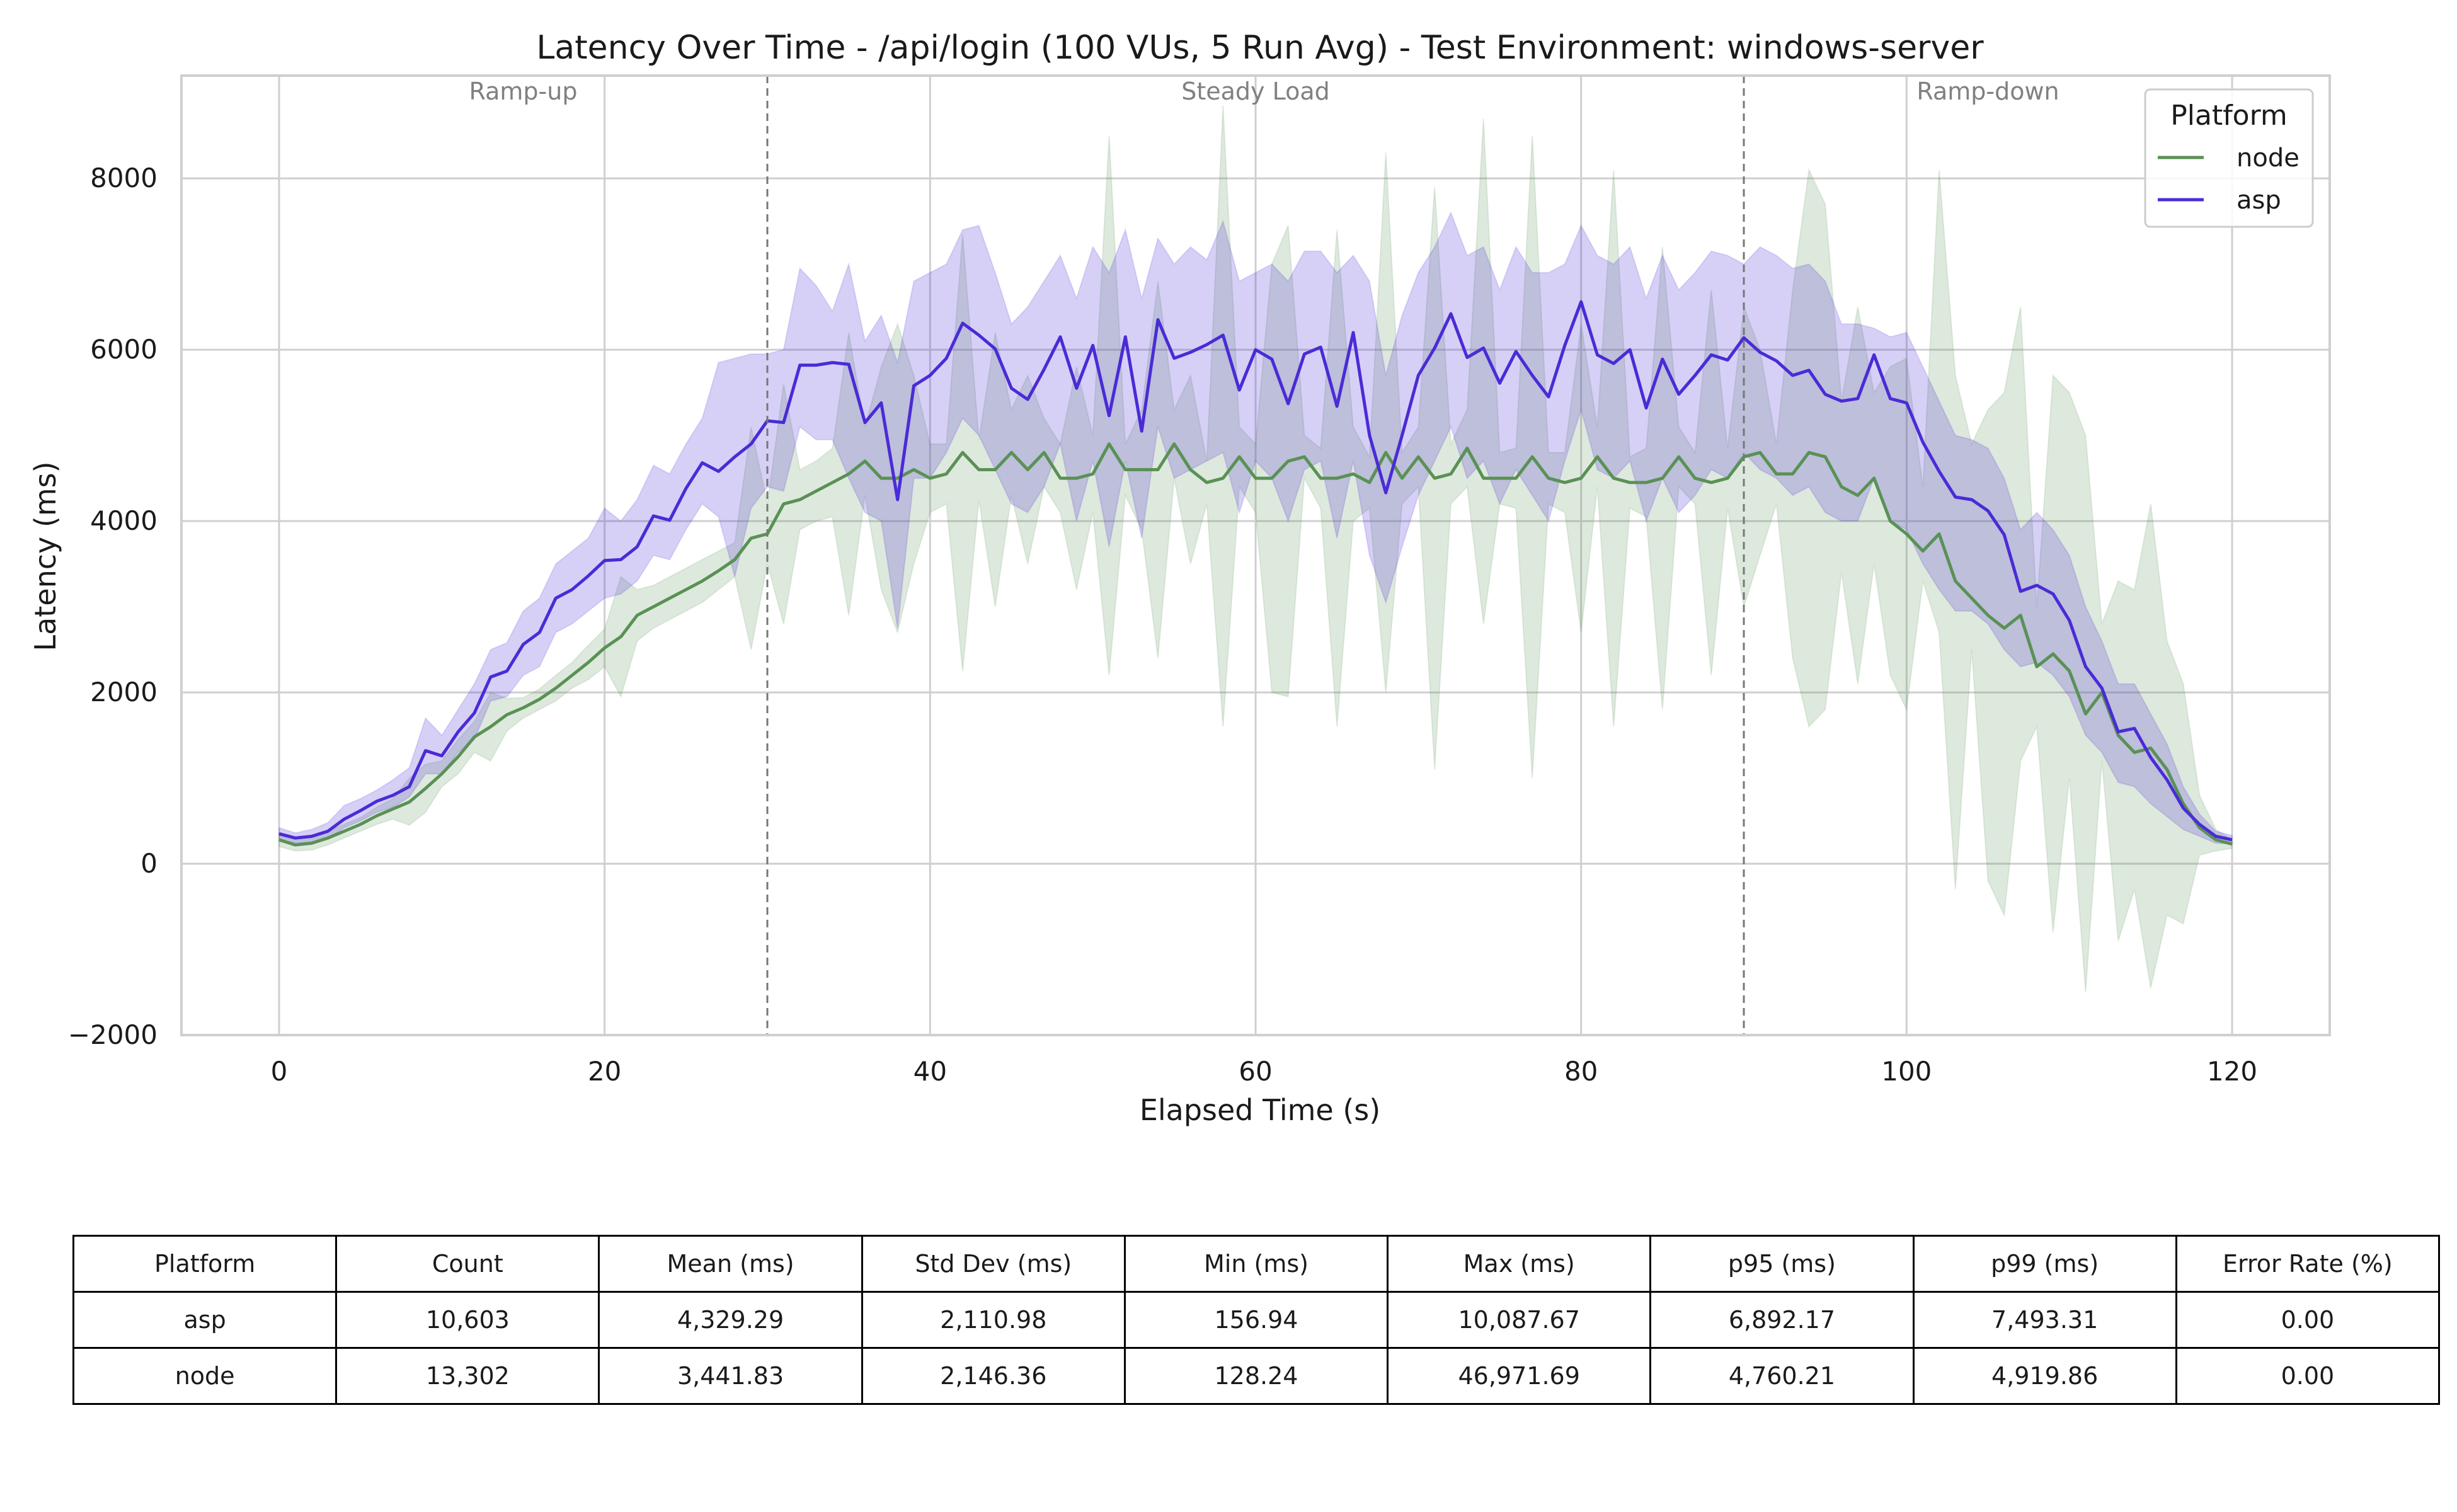 The width and height of the screenshot is (2457, 1512). I want to click on table-cell: 128.24, so click(1256, 1376).